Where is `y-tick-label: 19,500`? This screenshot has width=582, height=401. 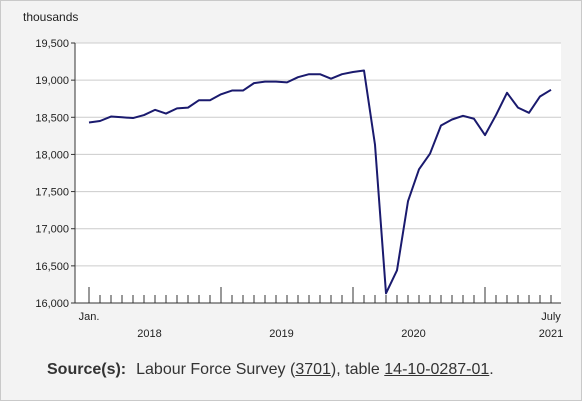
y-tick-label: 19,500 is located at coordinates (52, 44).